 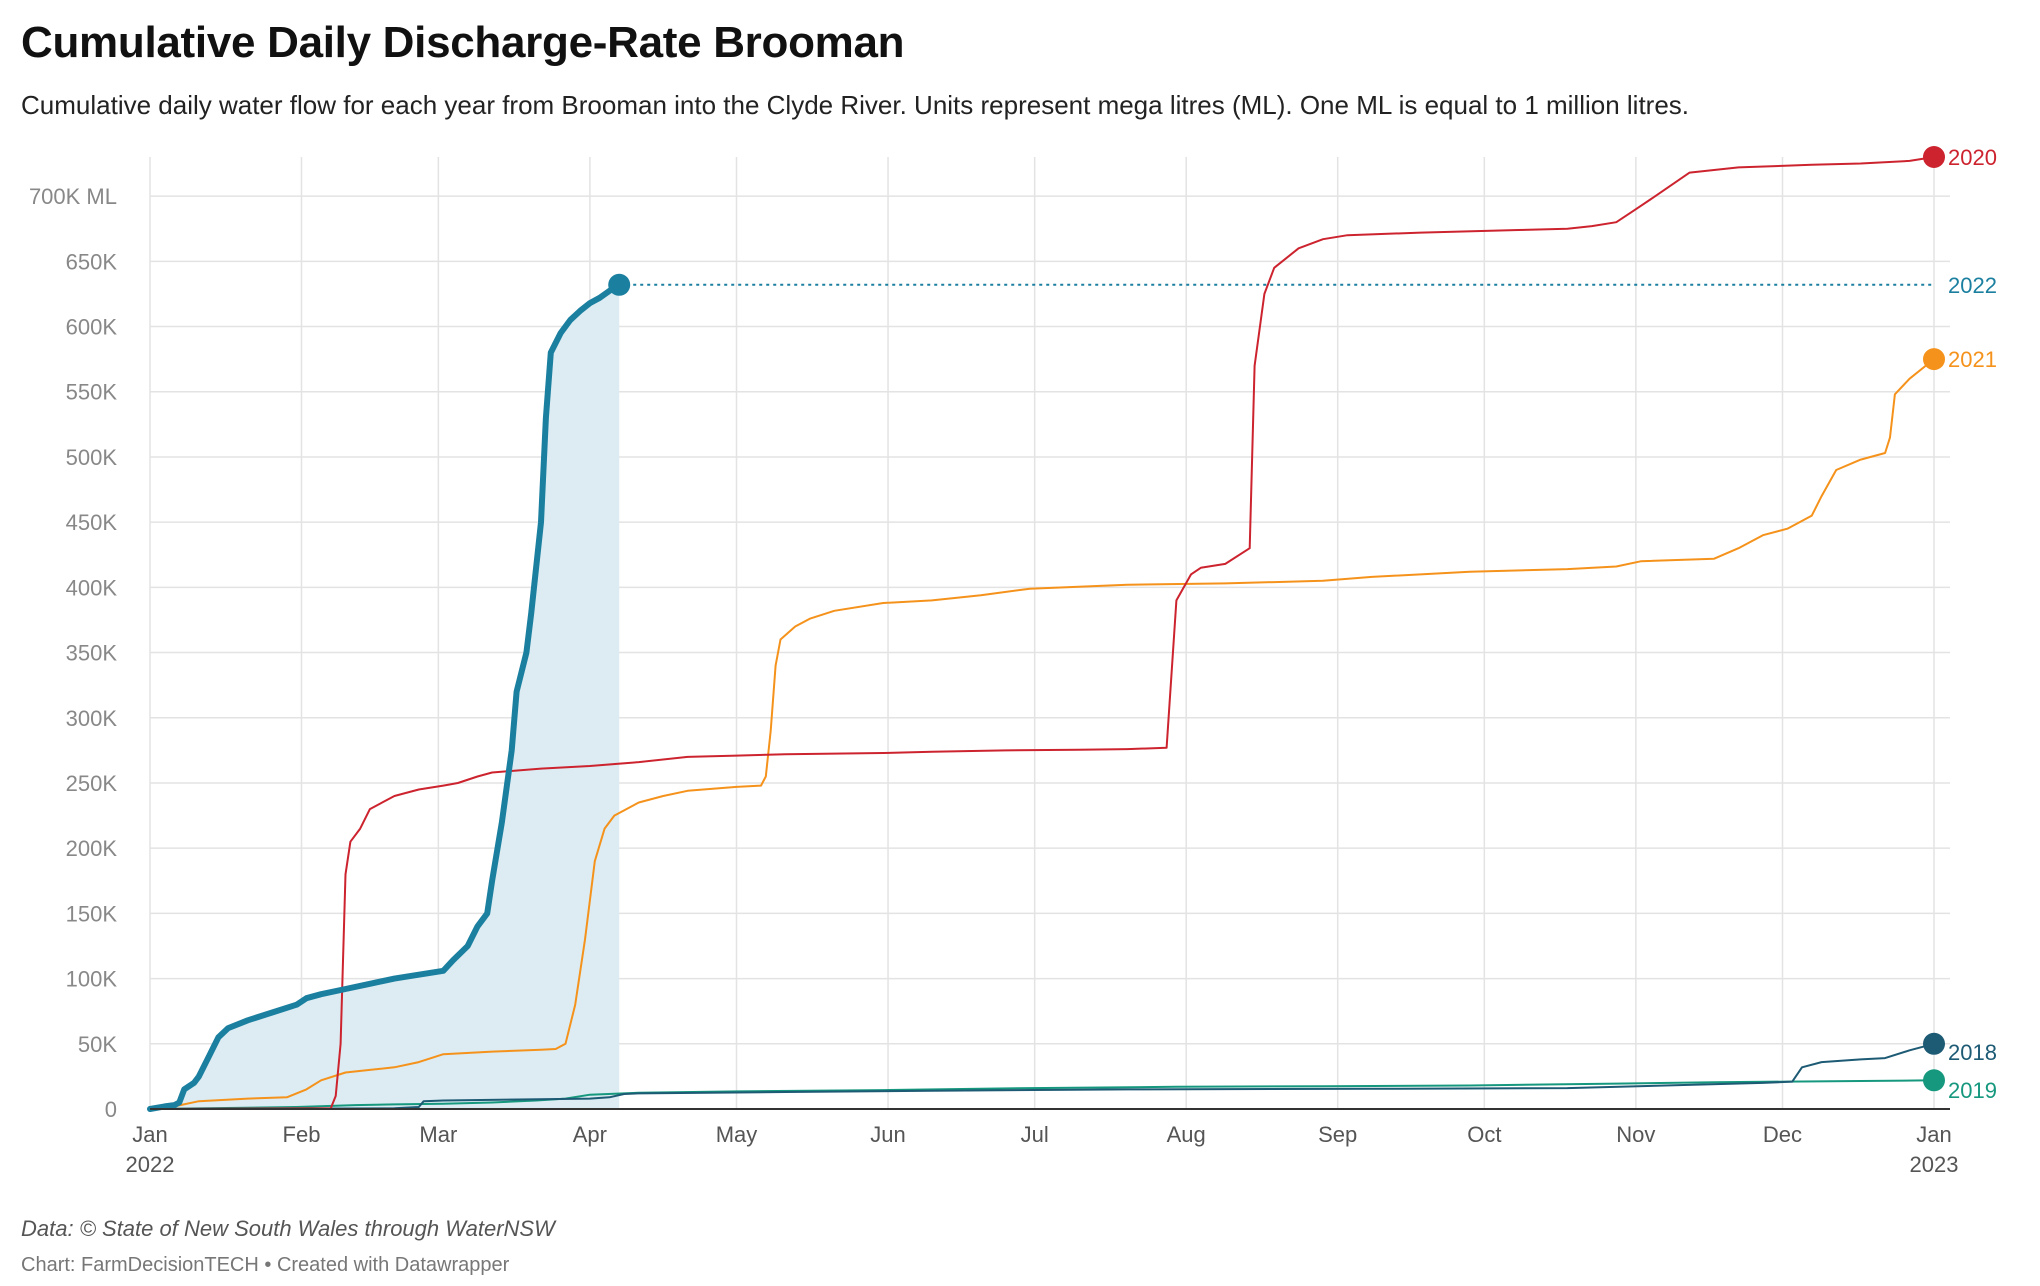 What do you see at coordinates (737, 1134) in the screenshot?
I see `x-tick-label: May` at bounding box center [737, 1134].